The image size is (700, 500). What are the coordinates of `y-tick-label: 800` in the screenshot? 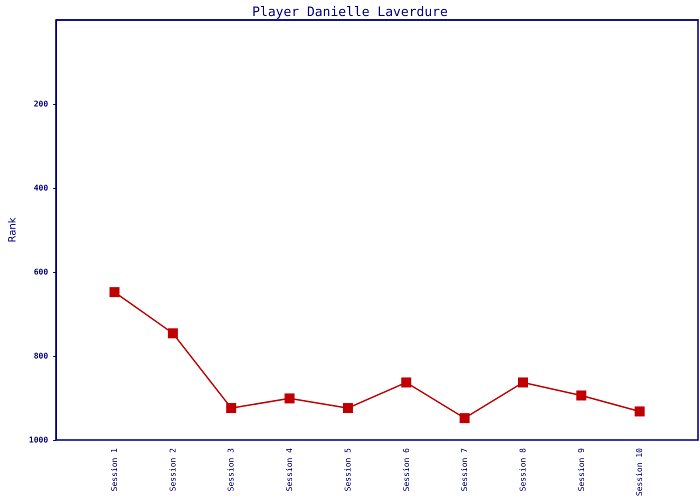 It's located at (41, 356).